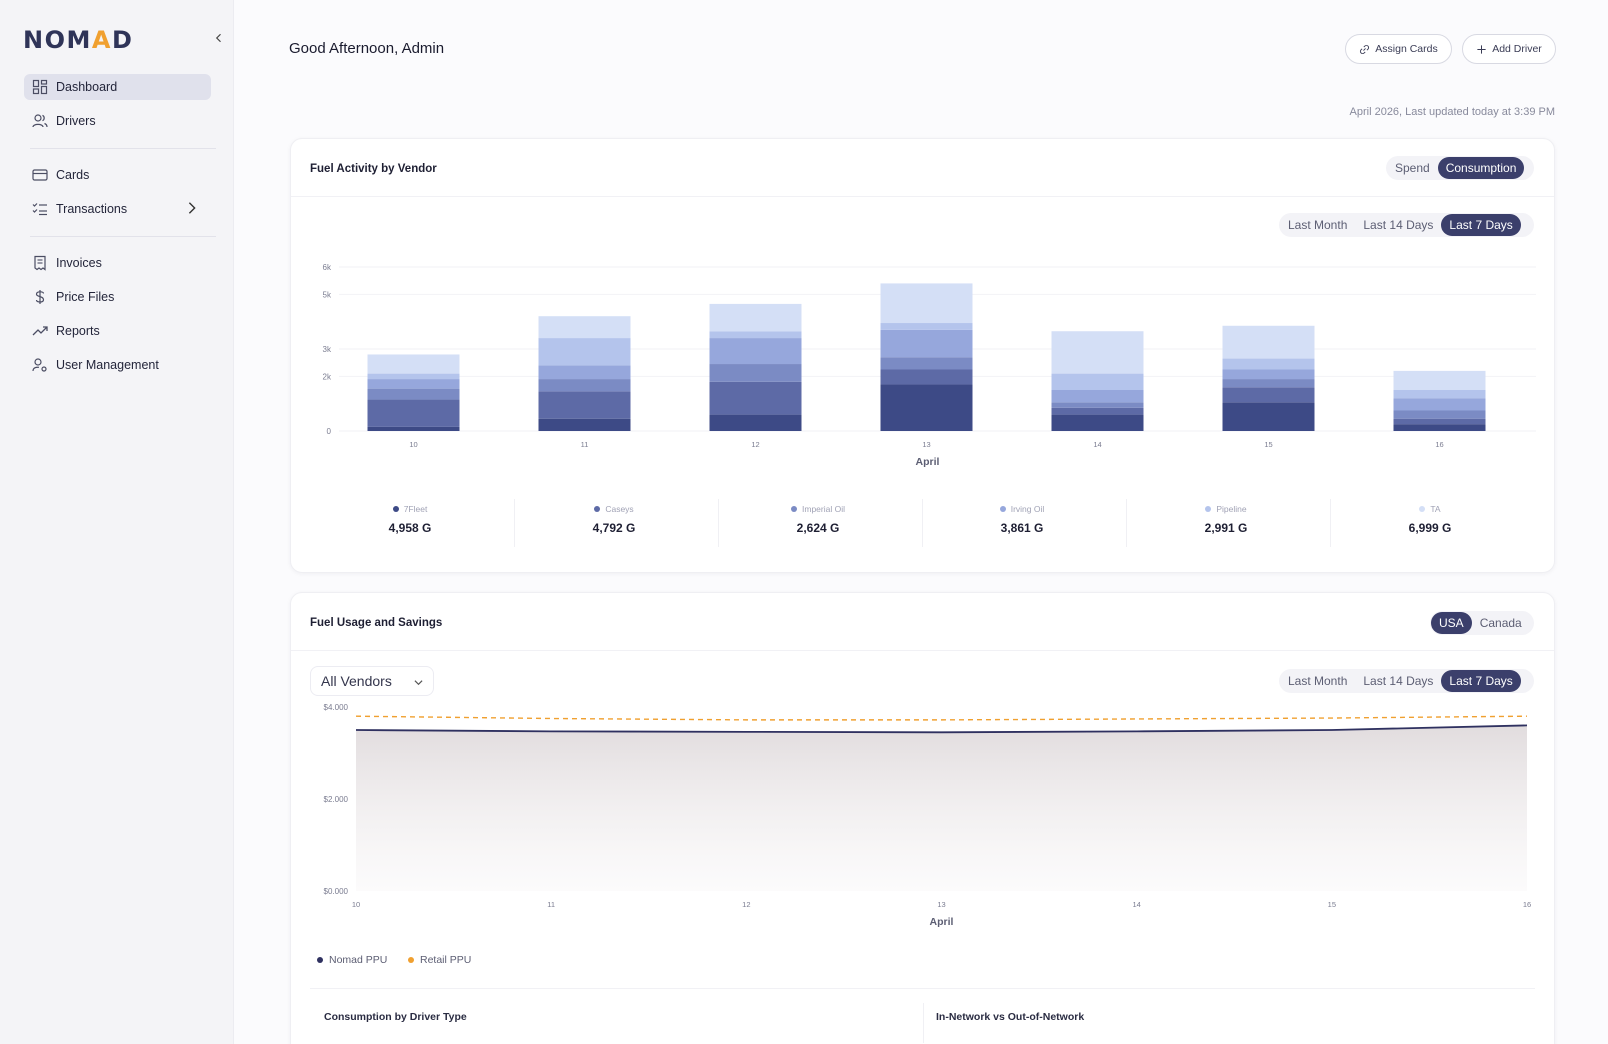  What do you see at coordinates (1430, 528) in the screenshot?
I see `vendor-total: 6,999 G` at bounding box center [1430, 528].